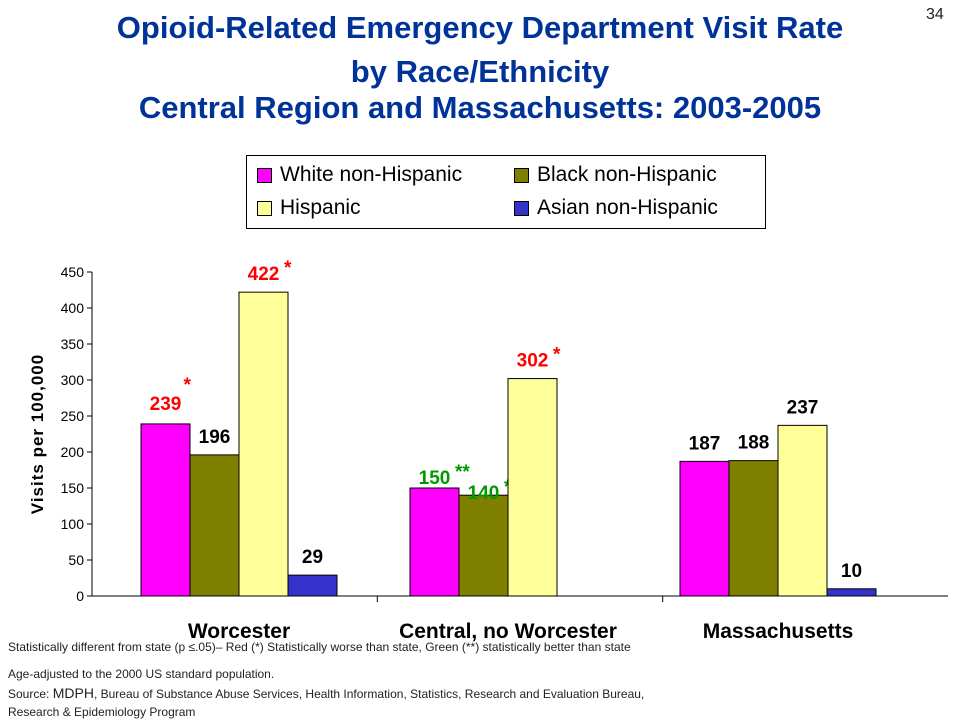 This screenshot has height=720, width=960. I want to click on slide-number: 34, so click(935, 14).